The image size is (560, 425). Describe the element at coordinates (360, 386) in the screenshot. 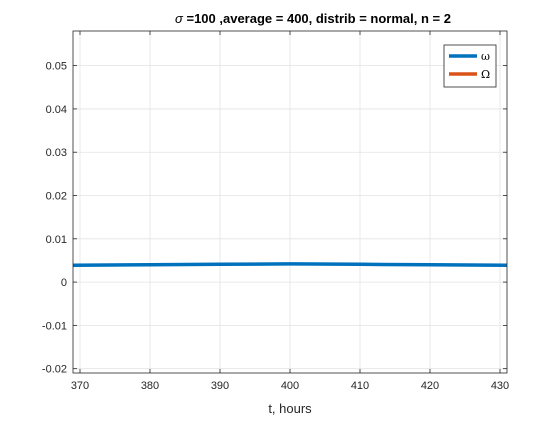

I see `x-tick-label: 410` at that location.